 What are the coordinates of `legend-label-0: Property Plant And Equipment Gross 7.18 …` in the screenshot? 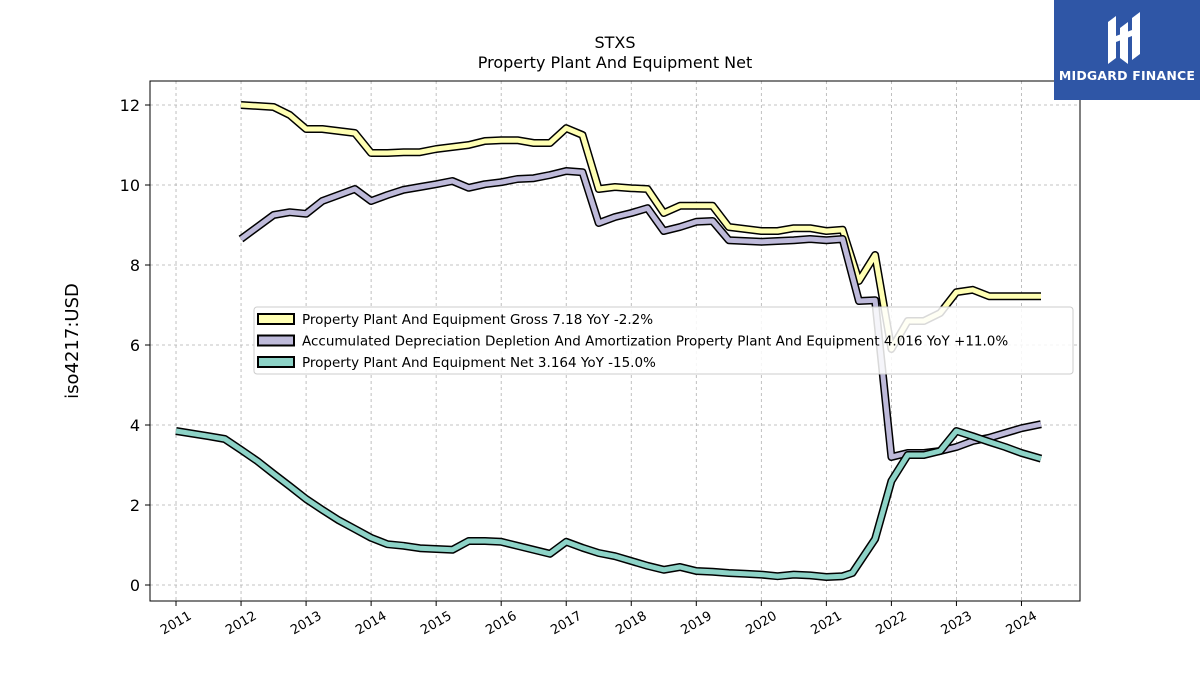 It's located at (477, 320).